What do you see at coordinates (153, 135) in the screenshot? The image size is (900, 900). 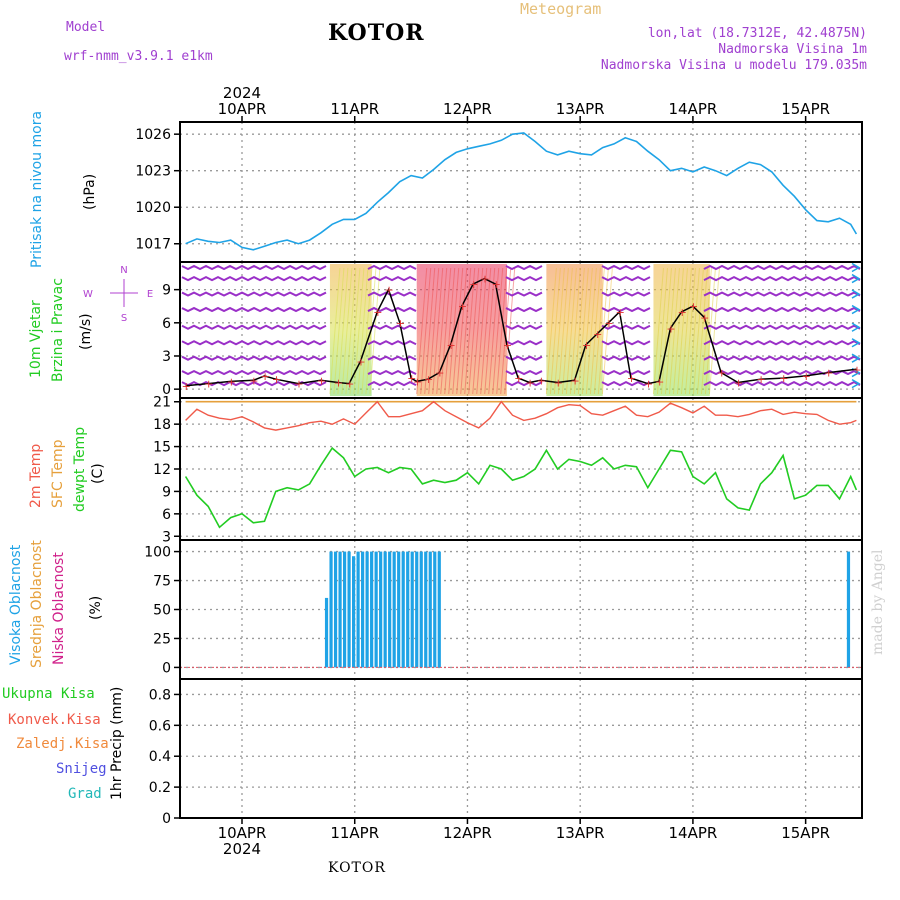 I see `pressure-tick-label: 1026` at bounding box center [153, 135].